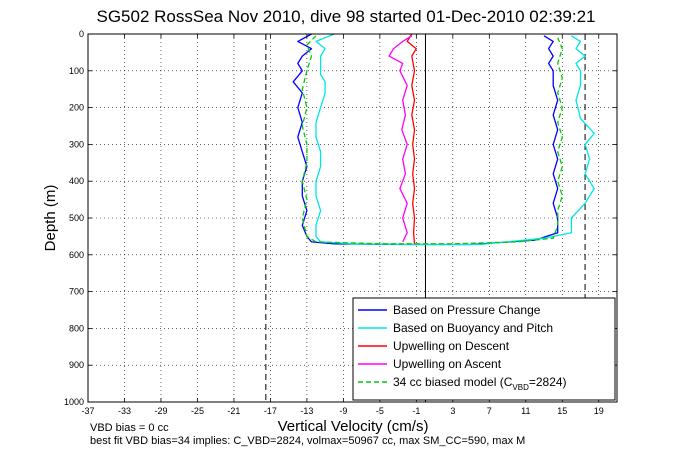 The image size is (681, 454). I want to click on legend-label-1: Based on Pressure Change, so click(467, 310).